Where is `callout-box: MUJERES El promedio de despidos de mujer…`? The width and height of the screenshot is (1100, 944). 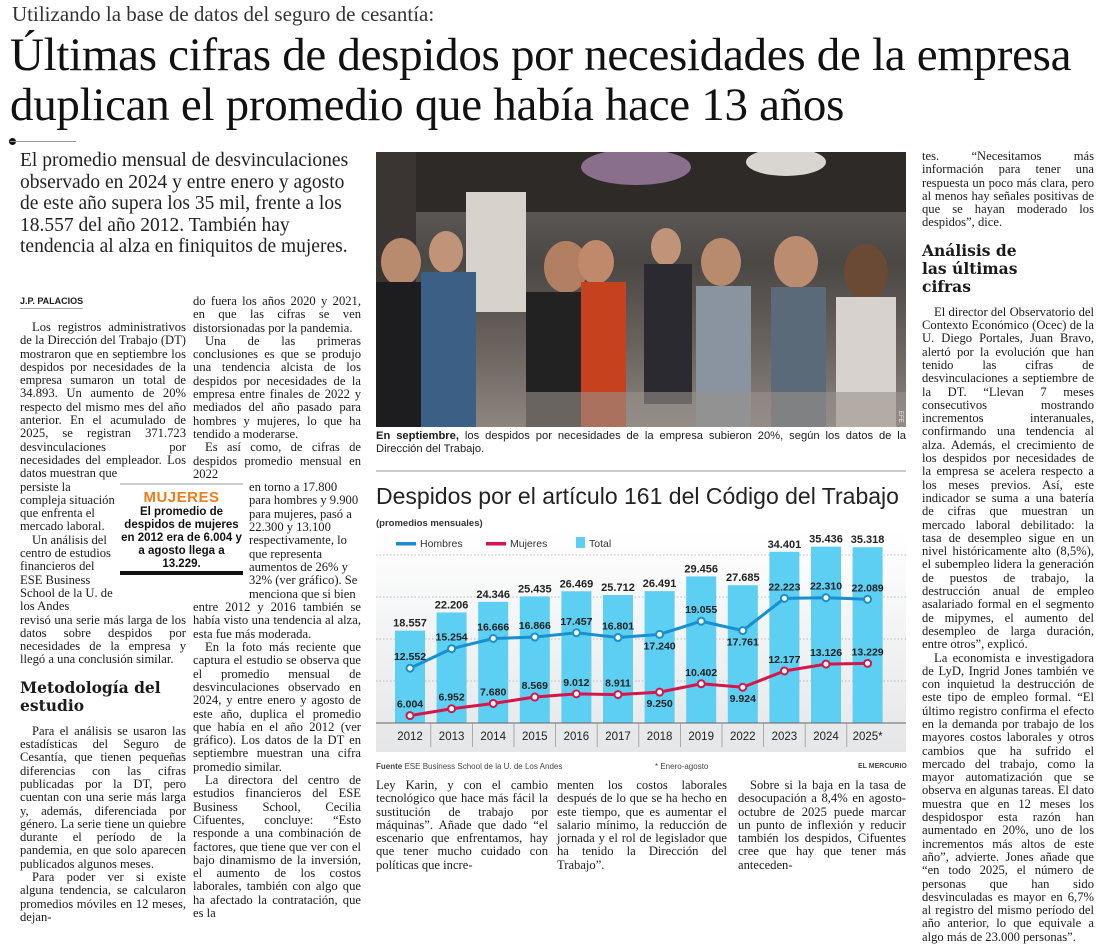
callout-box: MUJERES El promedio de despidos de mujer… is located at coordinates (181, 529).